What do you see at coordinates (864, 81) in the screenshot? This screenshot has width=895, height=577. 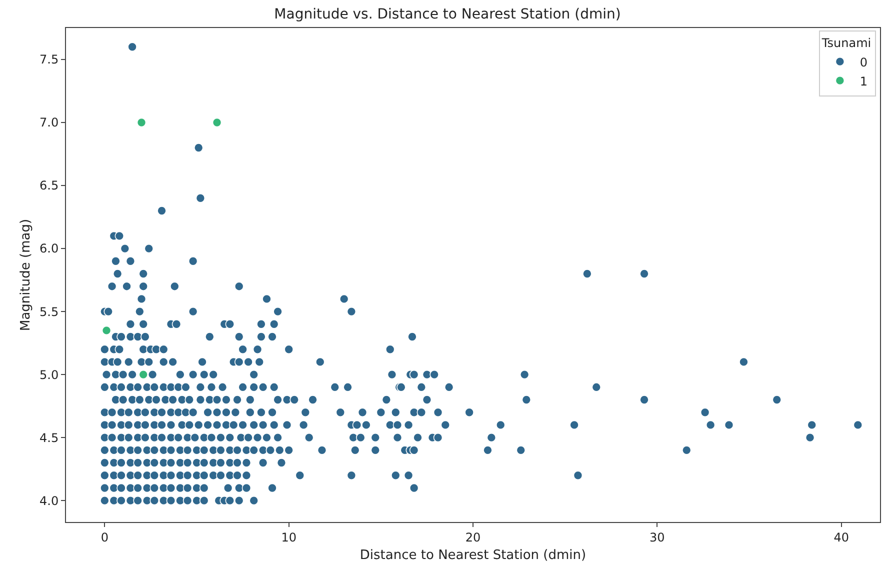 I see `legend-label: 1` at bounding box center [864, 81].